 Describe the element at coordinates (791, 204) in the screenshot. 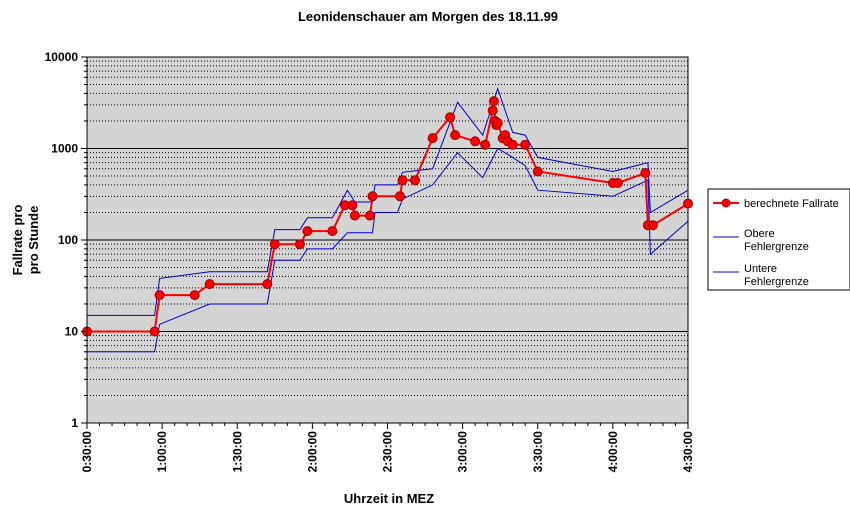

I see `legend-rate-label: berechnete Fallrate` at that location.